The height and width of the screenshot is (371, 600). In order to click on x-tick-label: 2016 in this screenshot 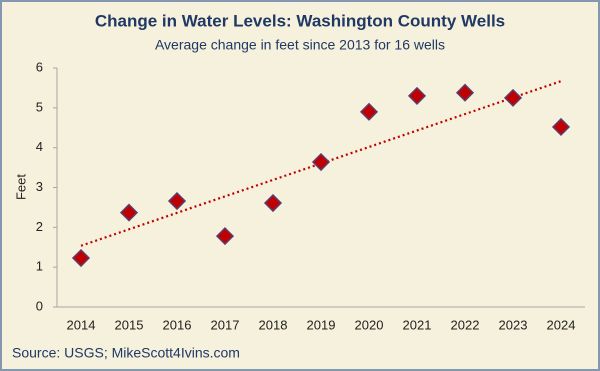, I will do `click(177, 324)`.